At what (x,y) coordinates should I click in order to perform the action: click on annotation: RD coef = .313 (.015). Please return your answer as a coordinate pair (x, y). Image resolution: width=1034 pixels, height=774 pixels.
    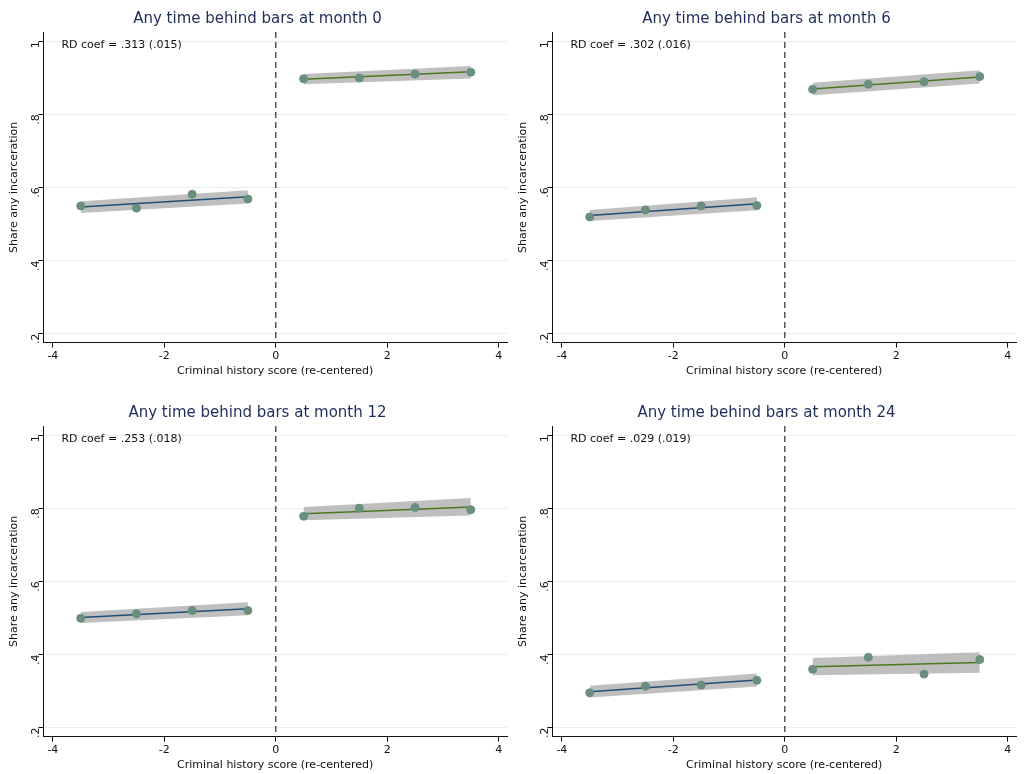
    Looking at the image, I should click on (121, 45).